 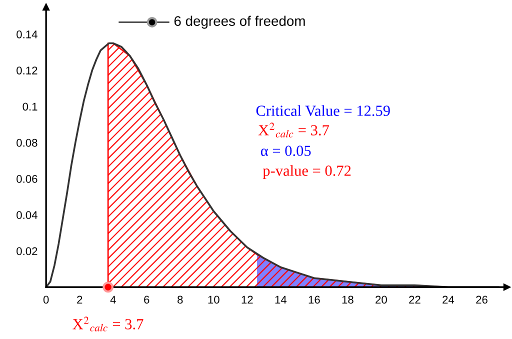 What do you see at coordinates (30, 106) in the screenshot?
I see `y-tick-label: 0.1` at bounding box center [30, 106].